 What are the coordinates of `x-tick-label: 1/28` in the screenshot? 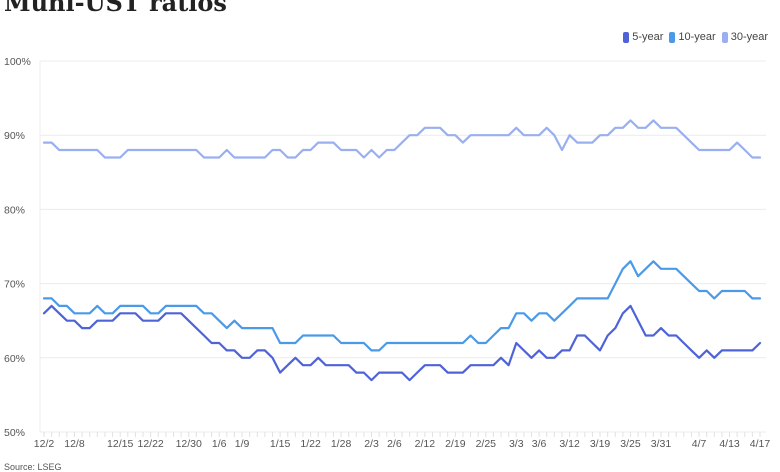 It's located at (341, 444).